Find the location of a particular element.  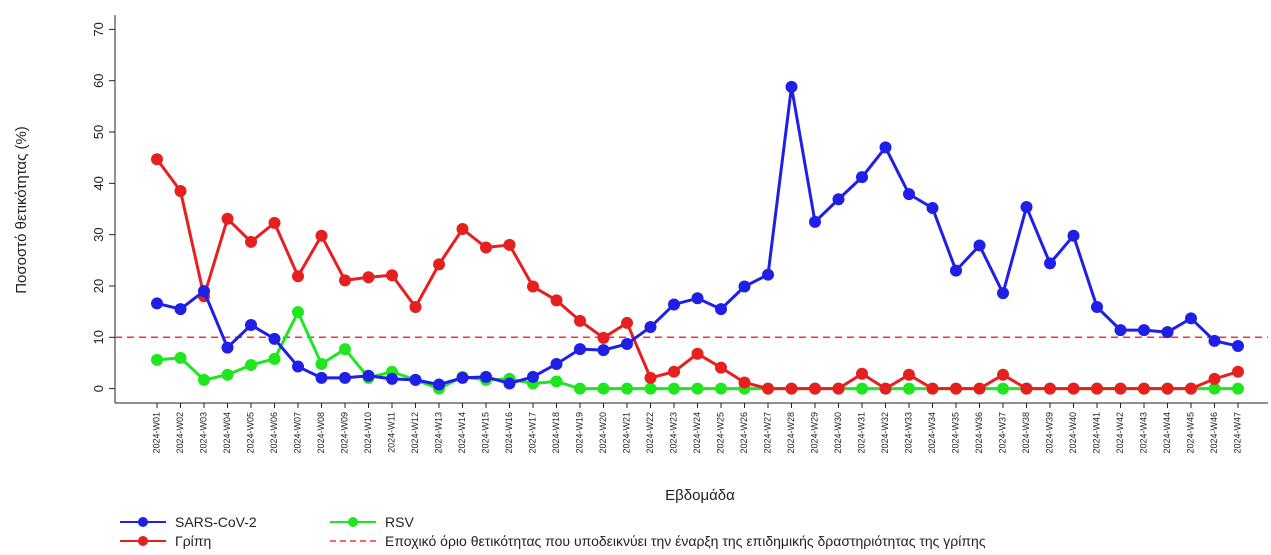

x-tick-label: 2024-W04 is located at coordinates (227, 433).